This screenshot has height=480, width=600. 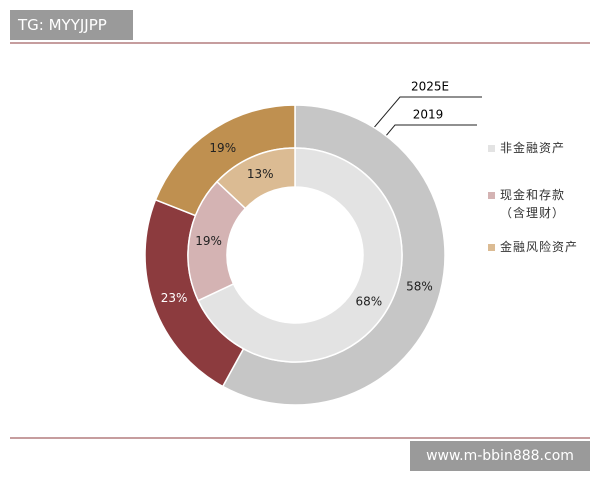 What do you see at coordinates (428, 115) in the screenshot?
I see `series-label: 2019` at bounding box center [428, 115].